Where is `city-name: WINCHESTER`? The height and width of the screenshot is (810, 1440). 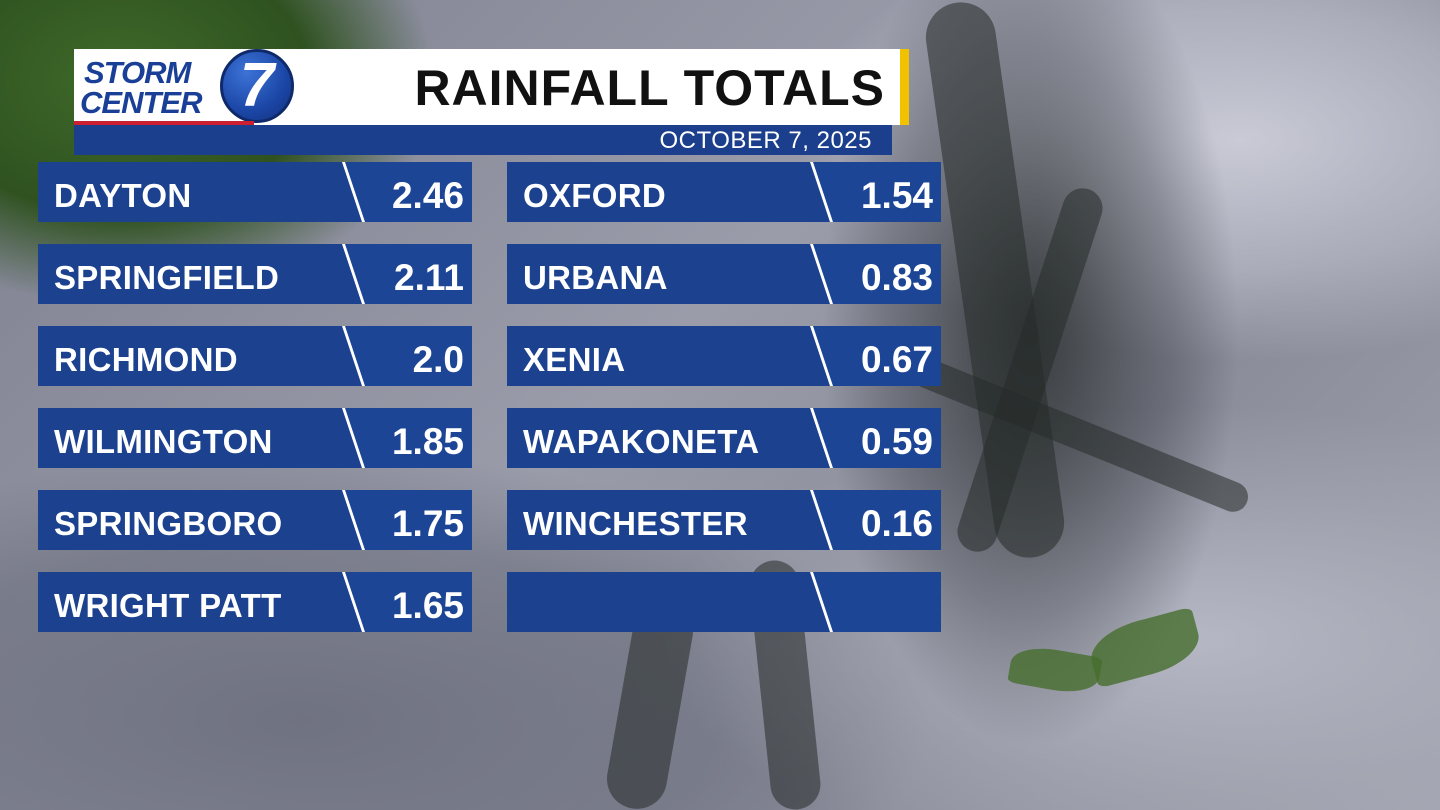 city-name: WINCHESTER is located at coordinates (635, 523).